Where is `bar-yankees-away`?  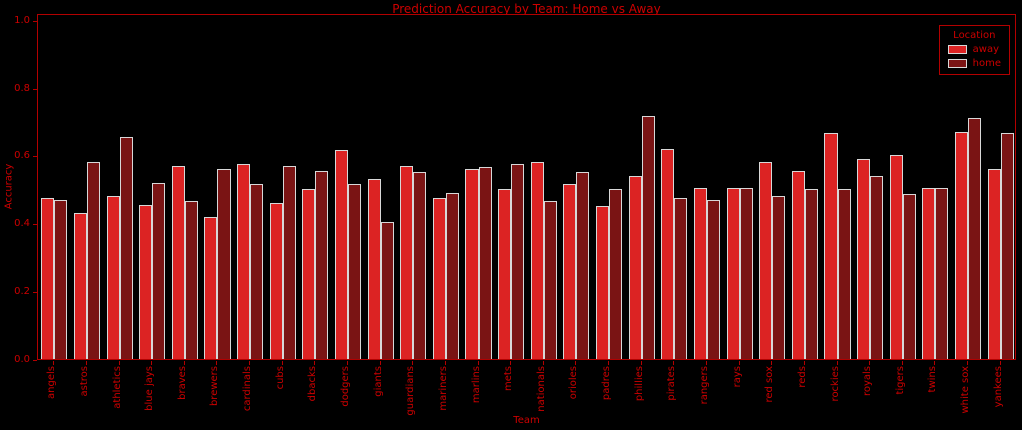
bar-yankees-away is located at coordinates (994, 264).